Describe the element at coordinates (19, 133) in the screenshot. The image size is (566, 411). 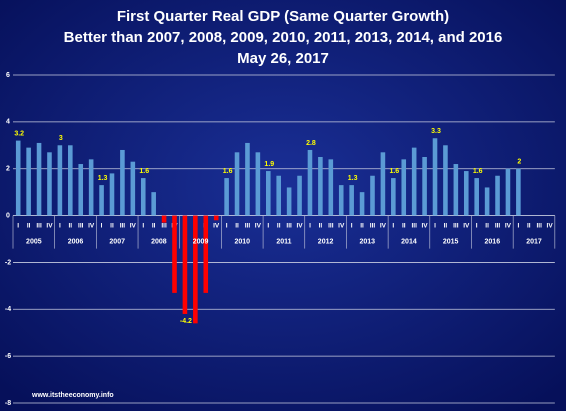
I see `data-label: 3.2` at that location.